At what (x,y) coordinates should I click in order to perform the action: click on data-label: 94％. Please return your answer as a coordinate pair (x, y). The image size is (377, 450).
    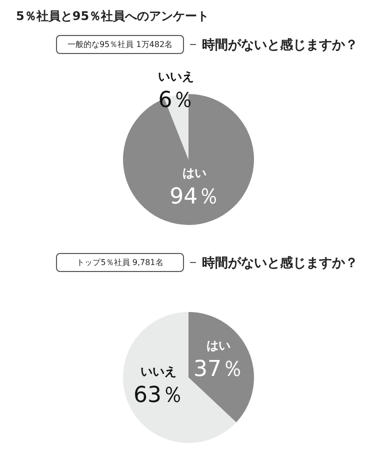
    Looking at the image, I should click on (195, 197).